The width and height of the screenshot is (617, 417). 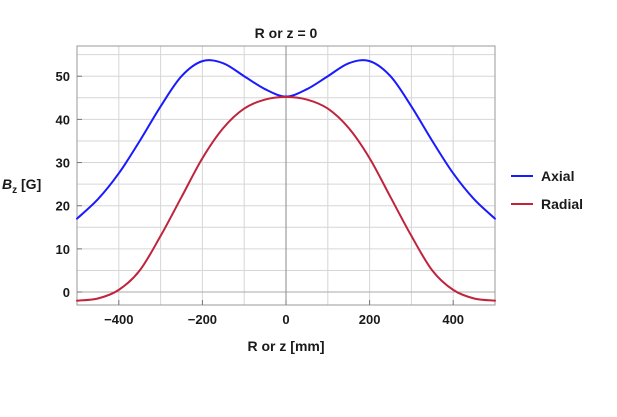 What do you see at coordinates (547, 190) in the screenshot?
I see `legend: Axial Radial` at bounding box center [547, 190].